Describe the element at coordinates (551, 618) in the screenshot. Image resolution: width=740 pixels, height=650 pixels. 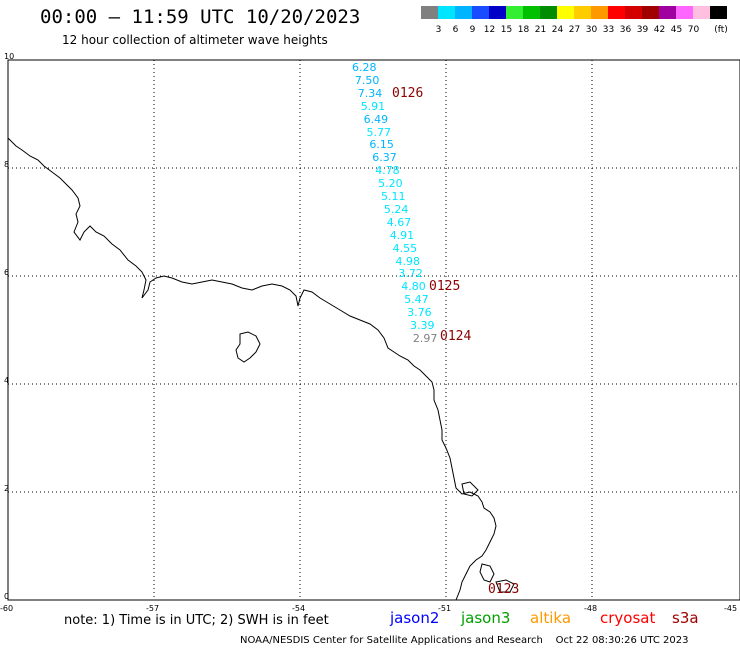
I see `satellite-label: altika` at that location.